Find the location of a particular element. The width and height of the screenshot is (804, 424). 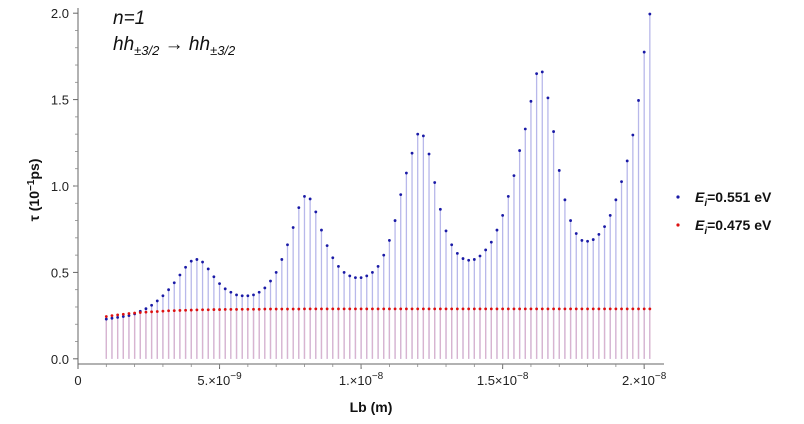

y-axis-title: τ (10−1ps) is located at coordinates (34, 190).